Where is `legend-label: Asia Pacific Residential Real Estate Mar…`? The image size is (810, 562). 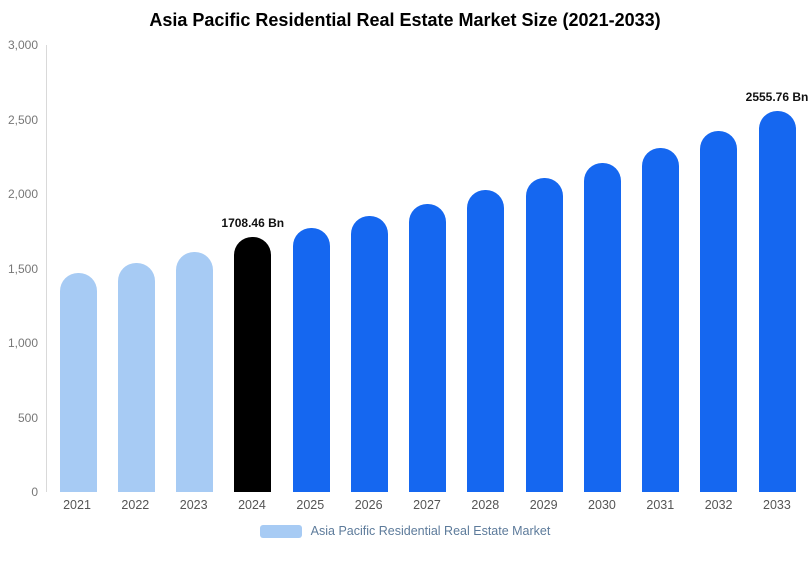 legend-label: Asia Pacific Residential Real Estate Mar… is located at coordinates (430, 531).